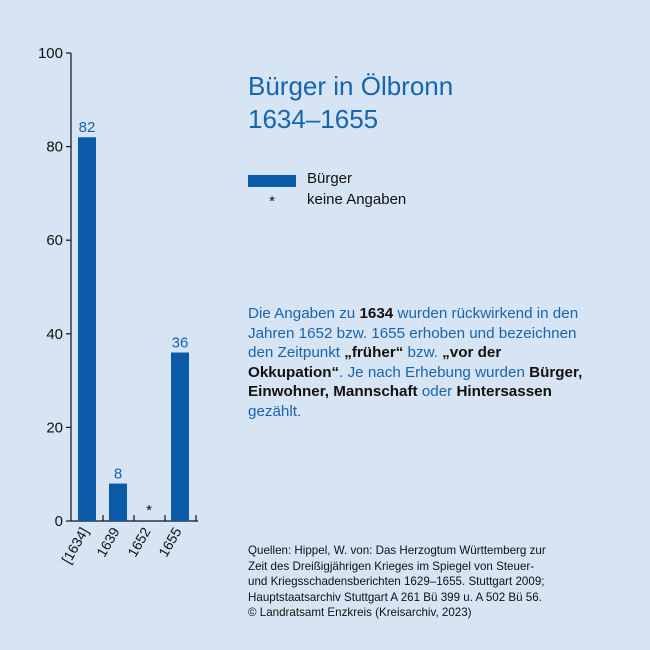  What do you see at coordinates (357, 199) in the screenshot?
I see `legend-label-keine-angaben: keine Angaben` at bounding box center [357, 199].